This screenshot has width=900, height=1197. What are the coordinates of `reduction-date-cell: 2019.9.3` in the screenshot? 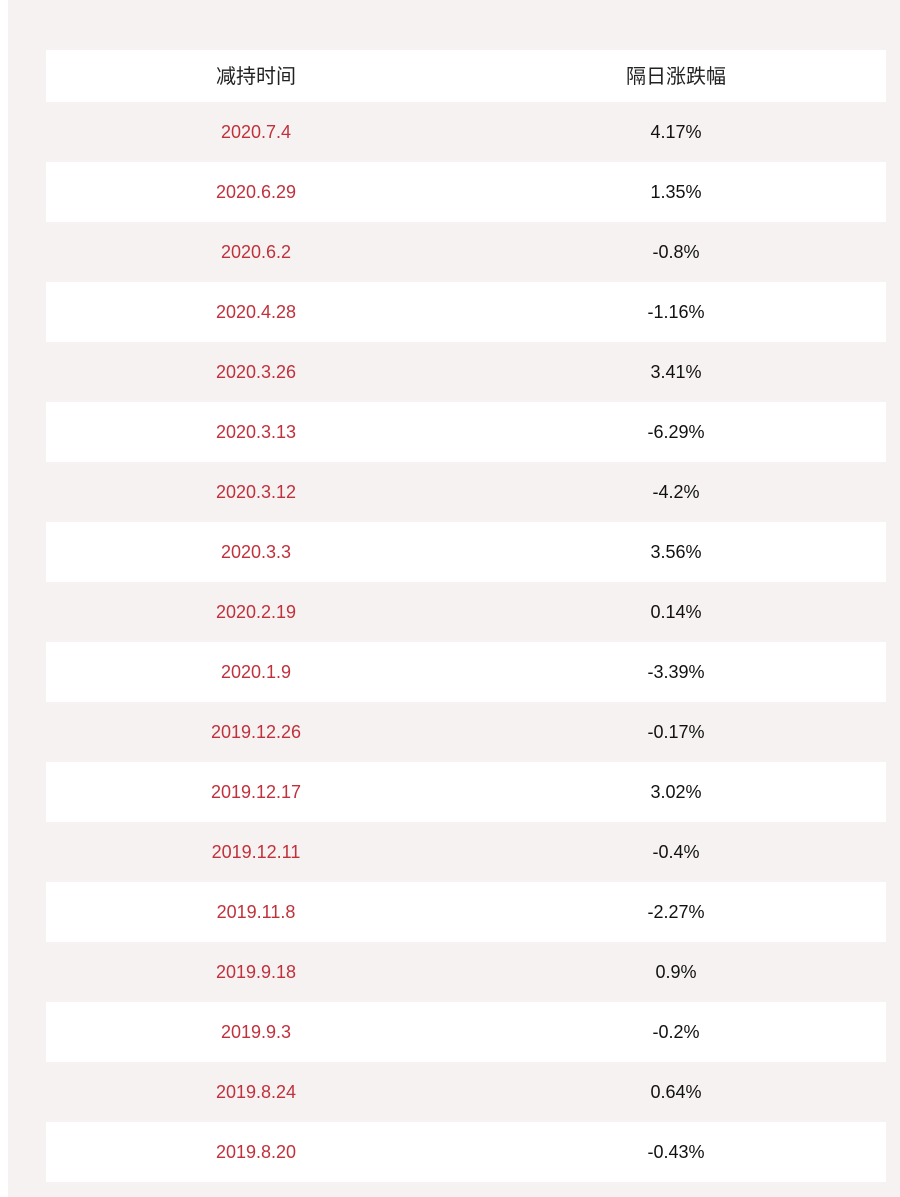 It's located at (256, 1032).